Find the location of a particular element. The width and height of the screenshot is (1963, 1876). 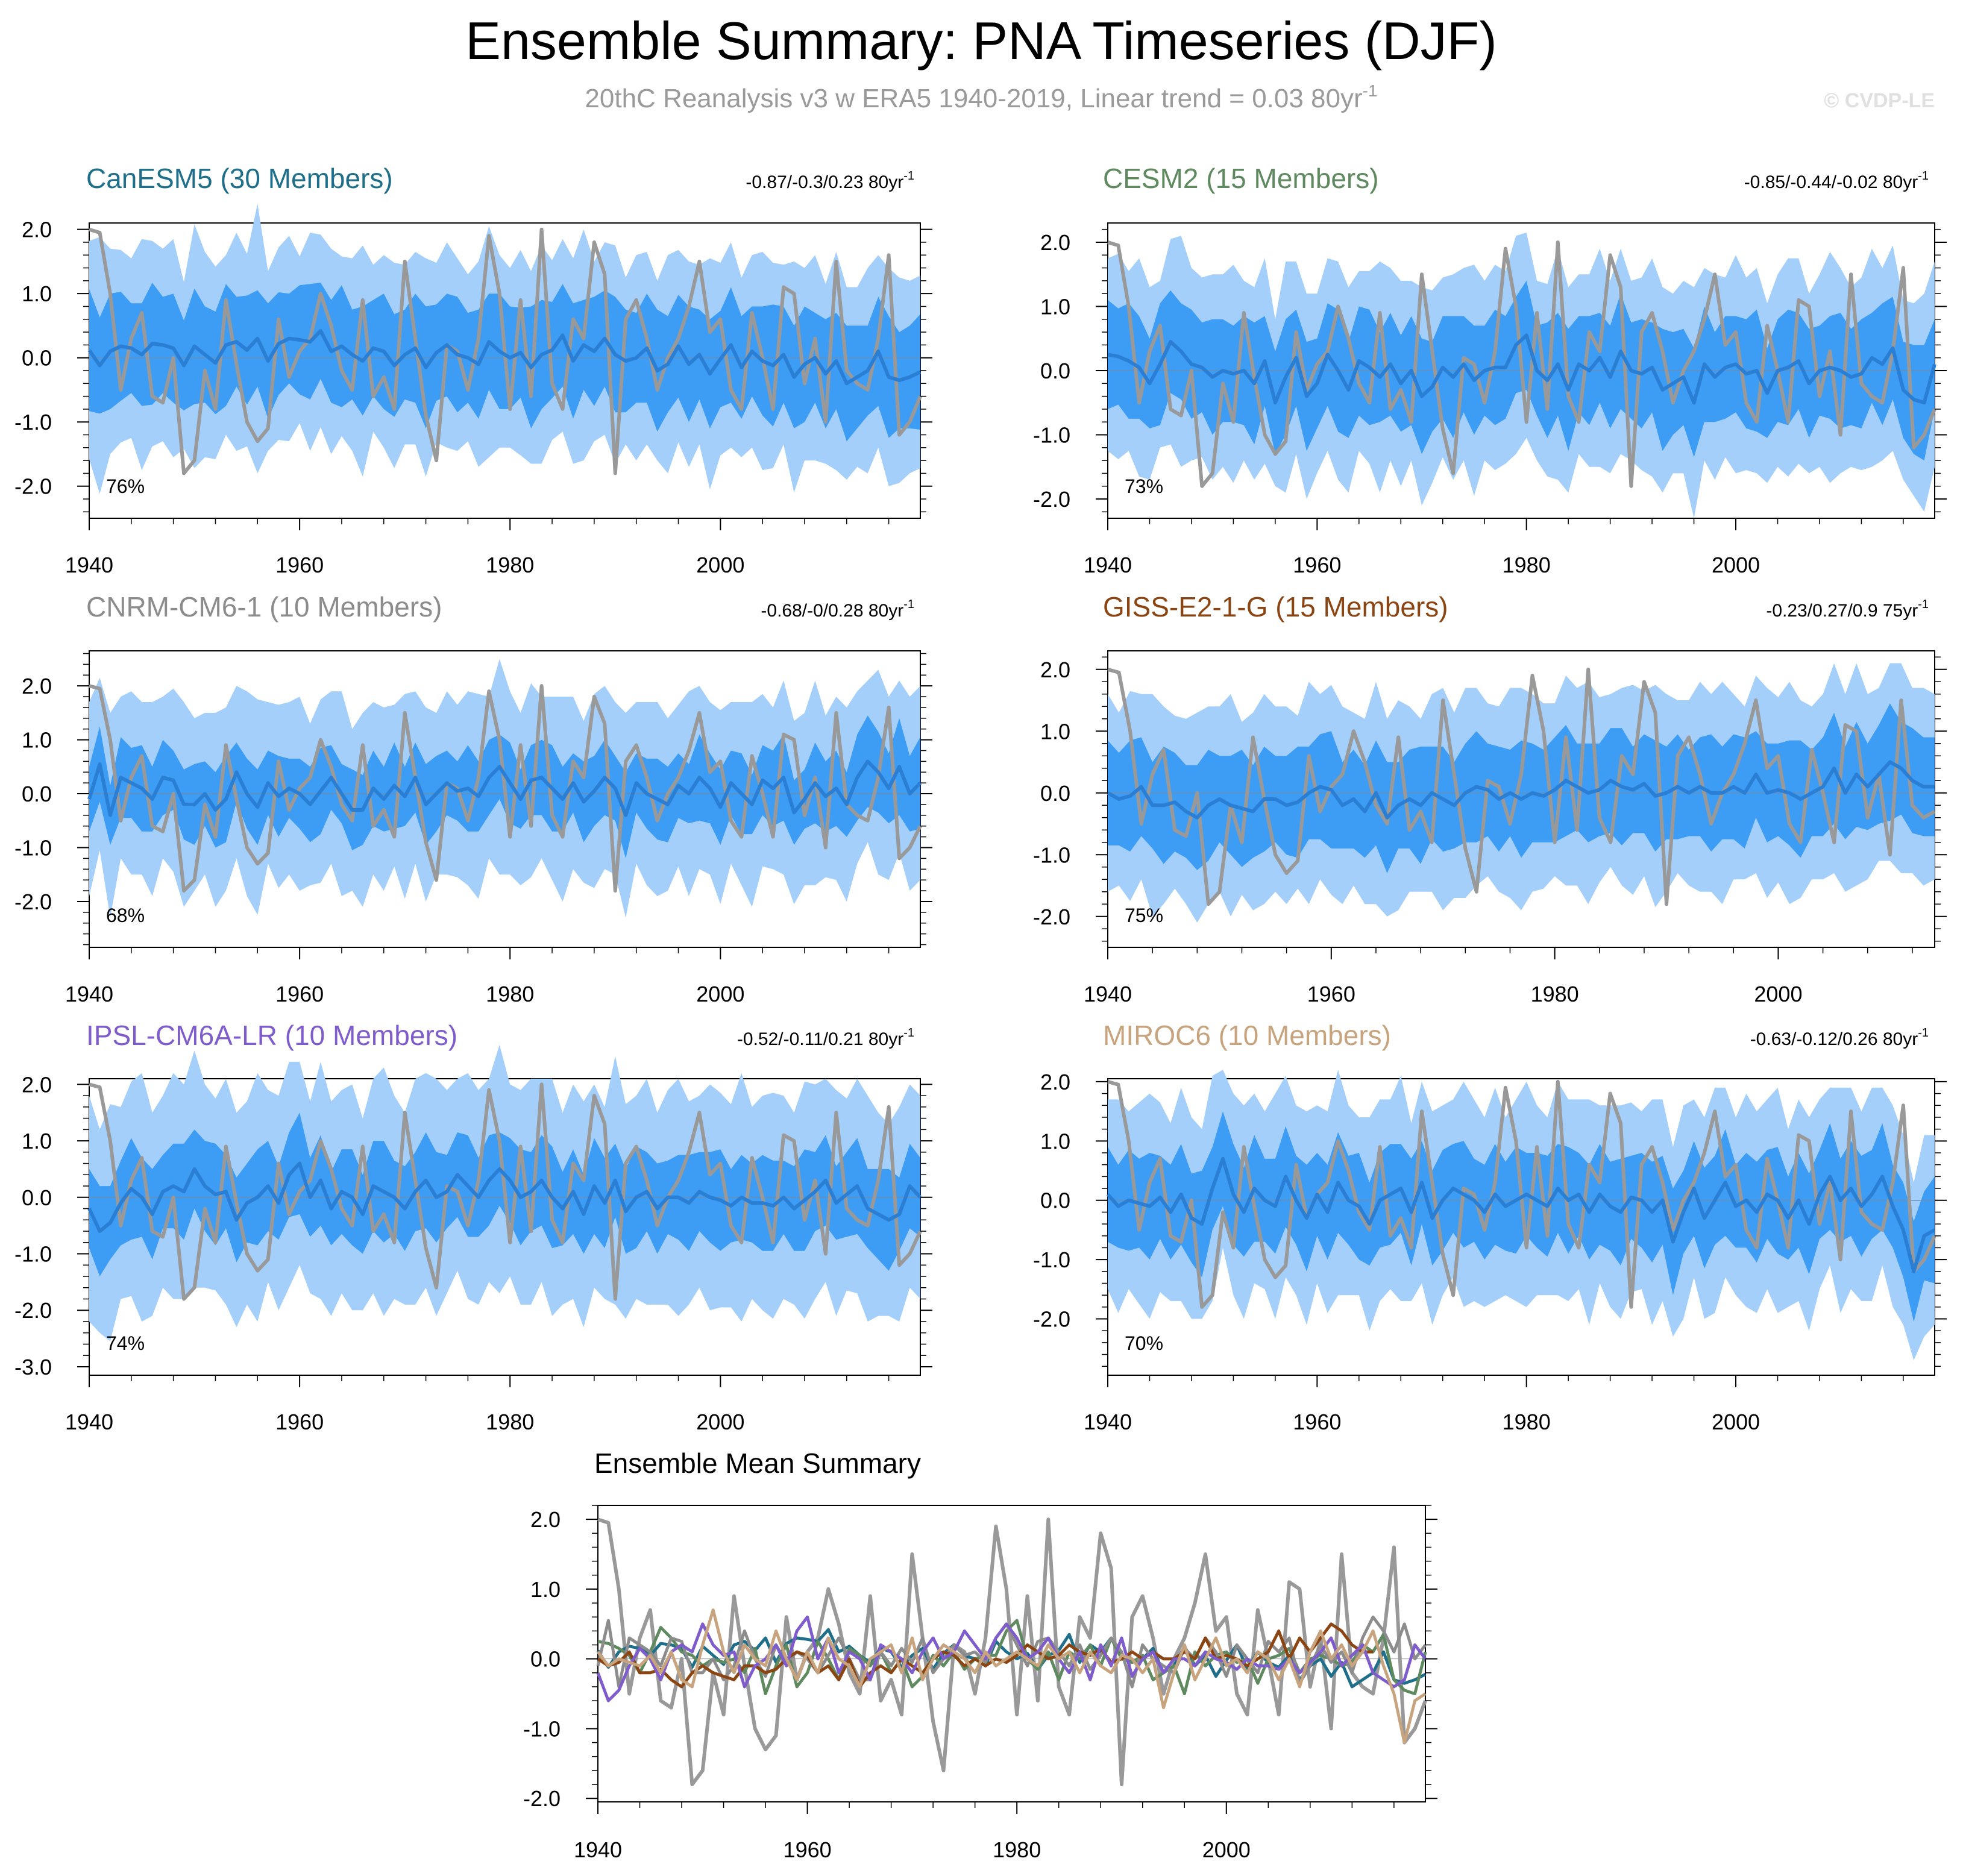

panel-title: Ensemble Mean Summary is located at coordinates (757, 1463).